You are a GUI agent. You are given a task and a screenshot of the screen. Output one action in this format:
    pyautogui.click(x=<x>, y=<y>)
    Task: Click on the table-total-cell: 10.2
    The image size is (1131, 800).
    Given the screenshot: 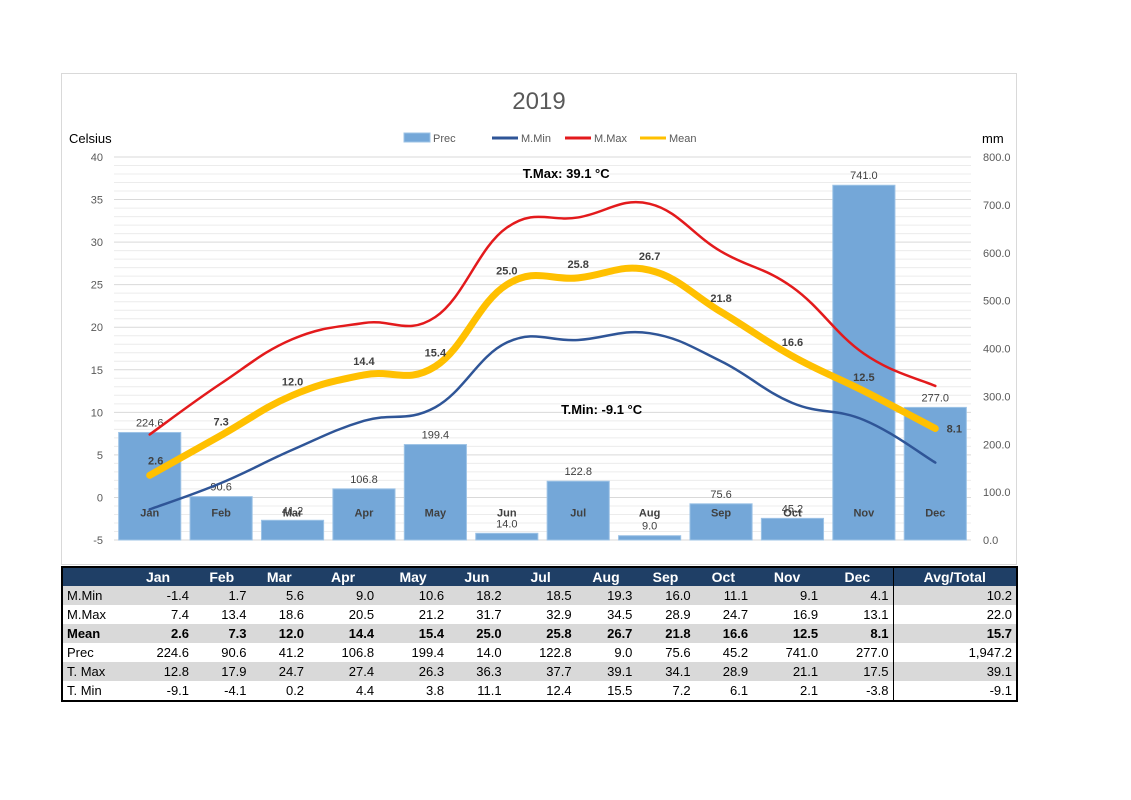 What is the action you would take?
    pyautogui.click(x=954, y=595)
    